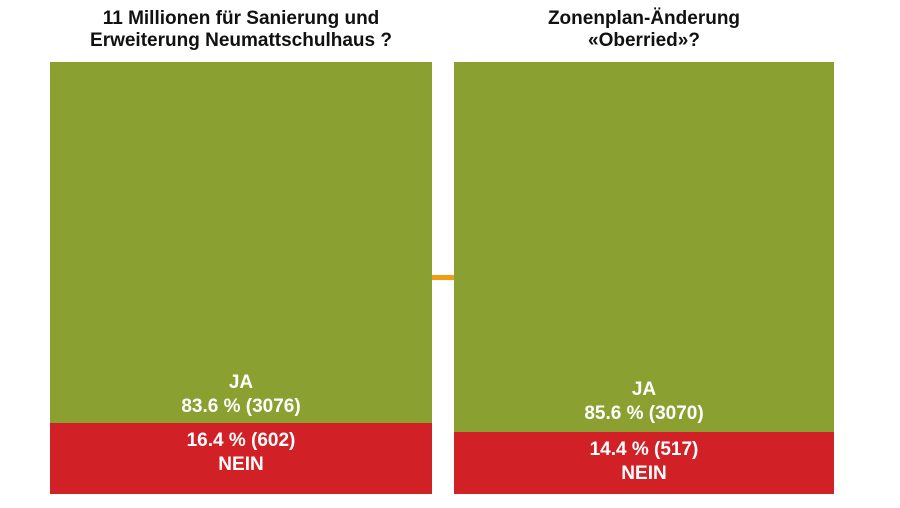 The image size is (900, 508). I want to click on ja-value-label: 85.6 % (3070), so click(644, 413).